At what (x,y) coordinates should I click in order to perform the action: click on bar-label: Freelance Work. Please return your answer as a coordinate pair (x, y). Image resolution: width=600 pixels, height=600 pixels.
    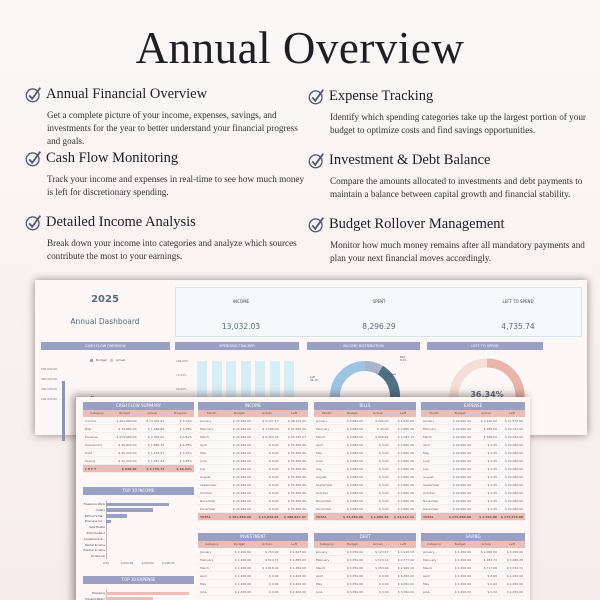
    Looking at the image, I should click on (94, 504).